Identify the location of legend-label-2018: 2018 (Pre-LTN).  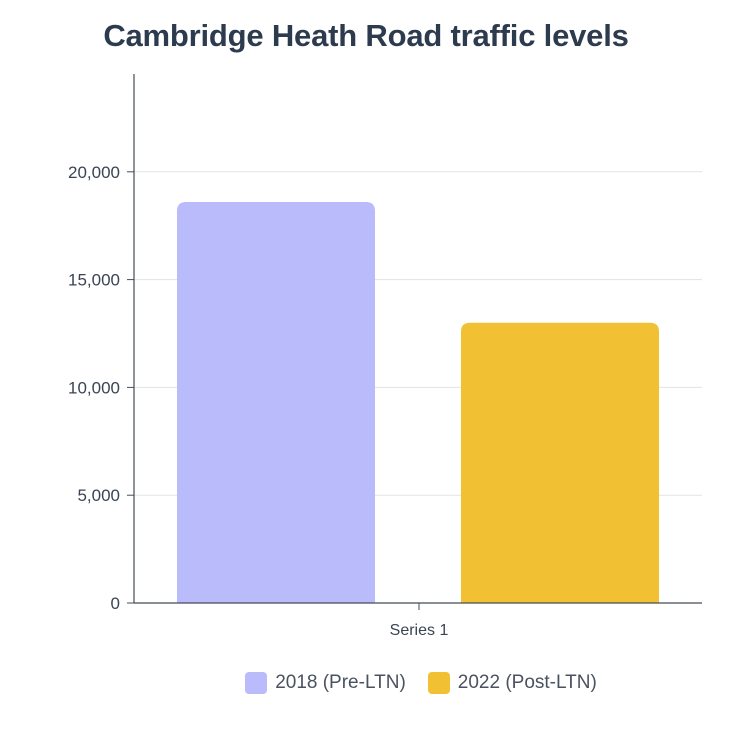
(340, 682).